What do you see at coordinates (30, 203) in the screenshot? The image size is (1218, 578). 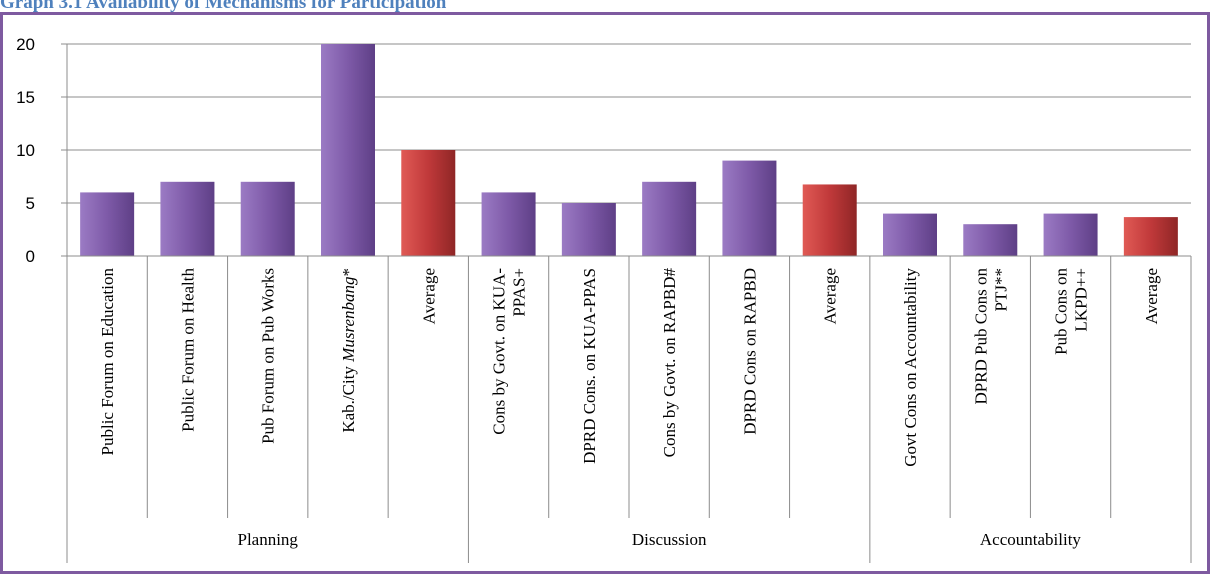 I see `y-tick-label: 5` at bounding box center [30, 203].